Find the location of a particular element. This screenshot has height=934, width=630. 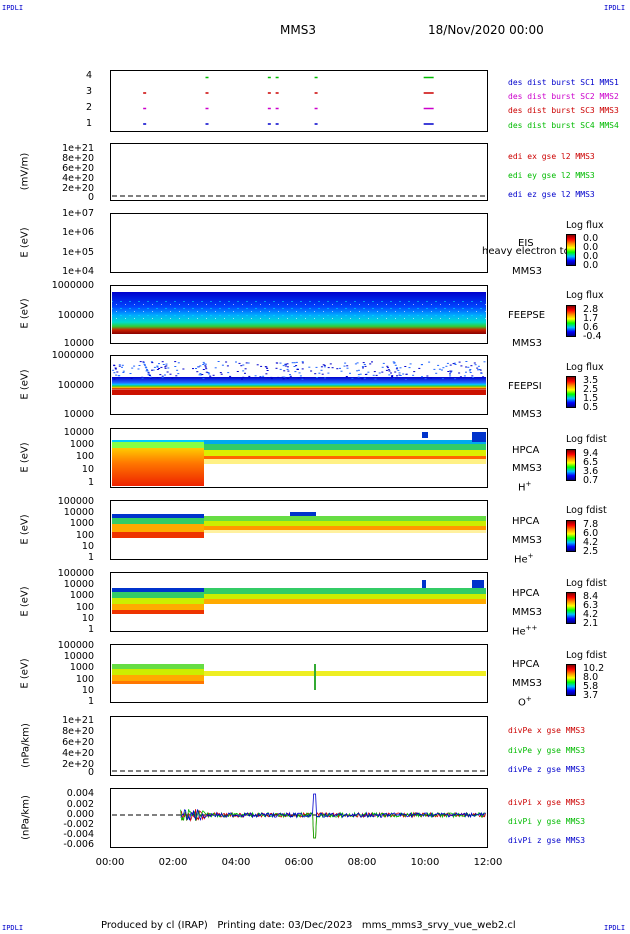

ytick: 10000 is located at coordinates (78, 343).